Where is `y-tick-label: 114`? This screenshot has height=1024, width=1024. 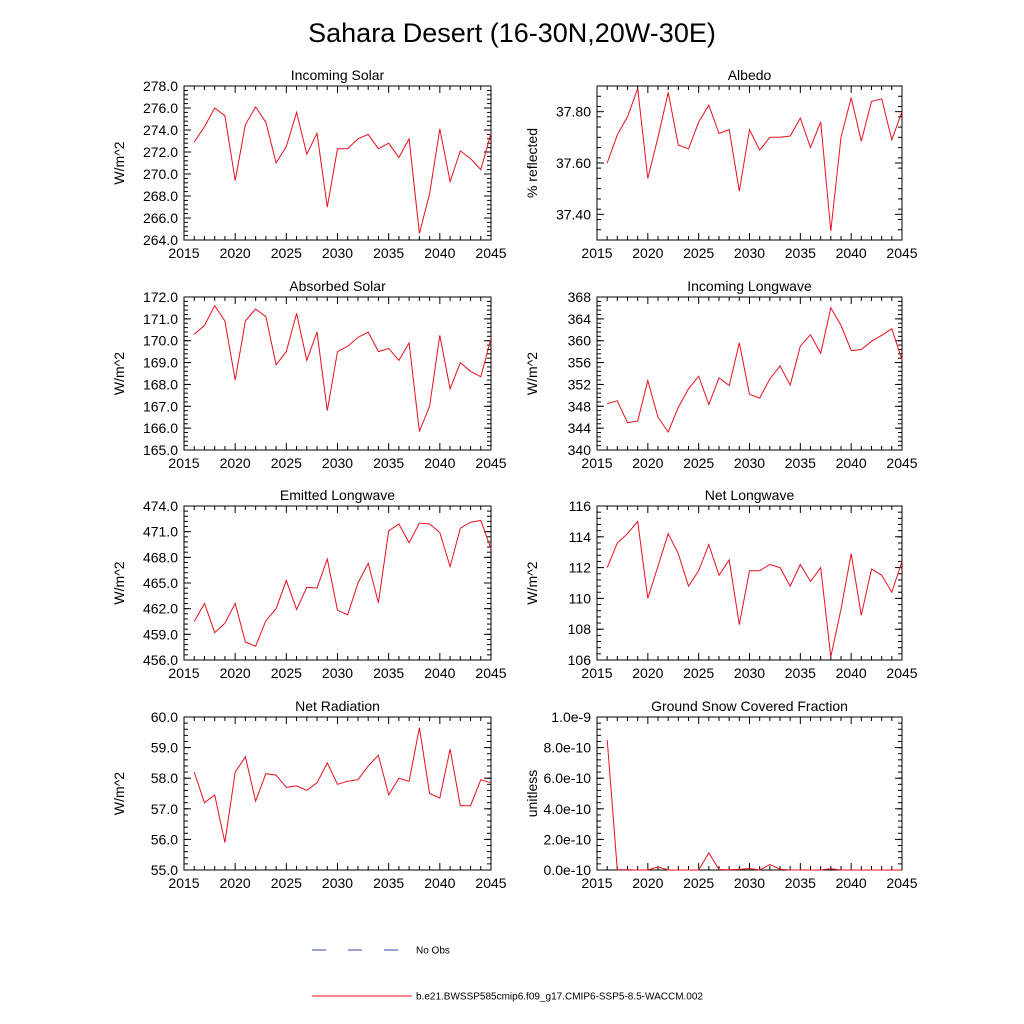 y-tick-label: 114 is located at coordinates (580, 537).